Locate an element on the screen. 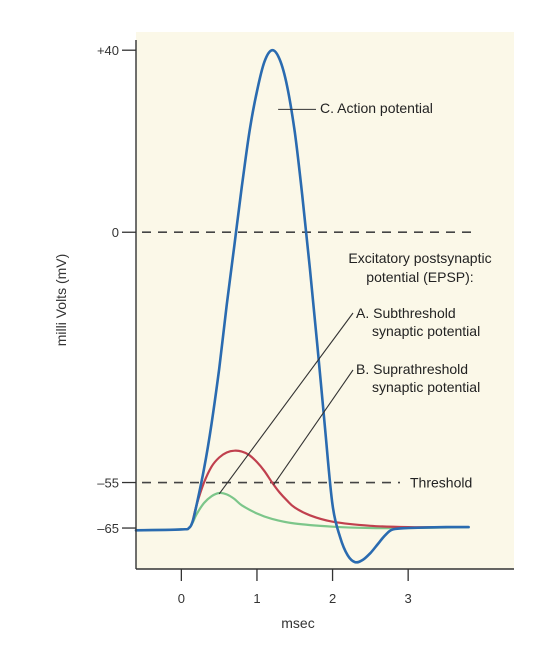 This screenshot has height=658, width=554. threshold-label: Threshold is located at coordinates (441, 483).